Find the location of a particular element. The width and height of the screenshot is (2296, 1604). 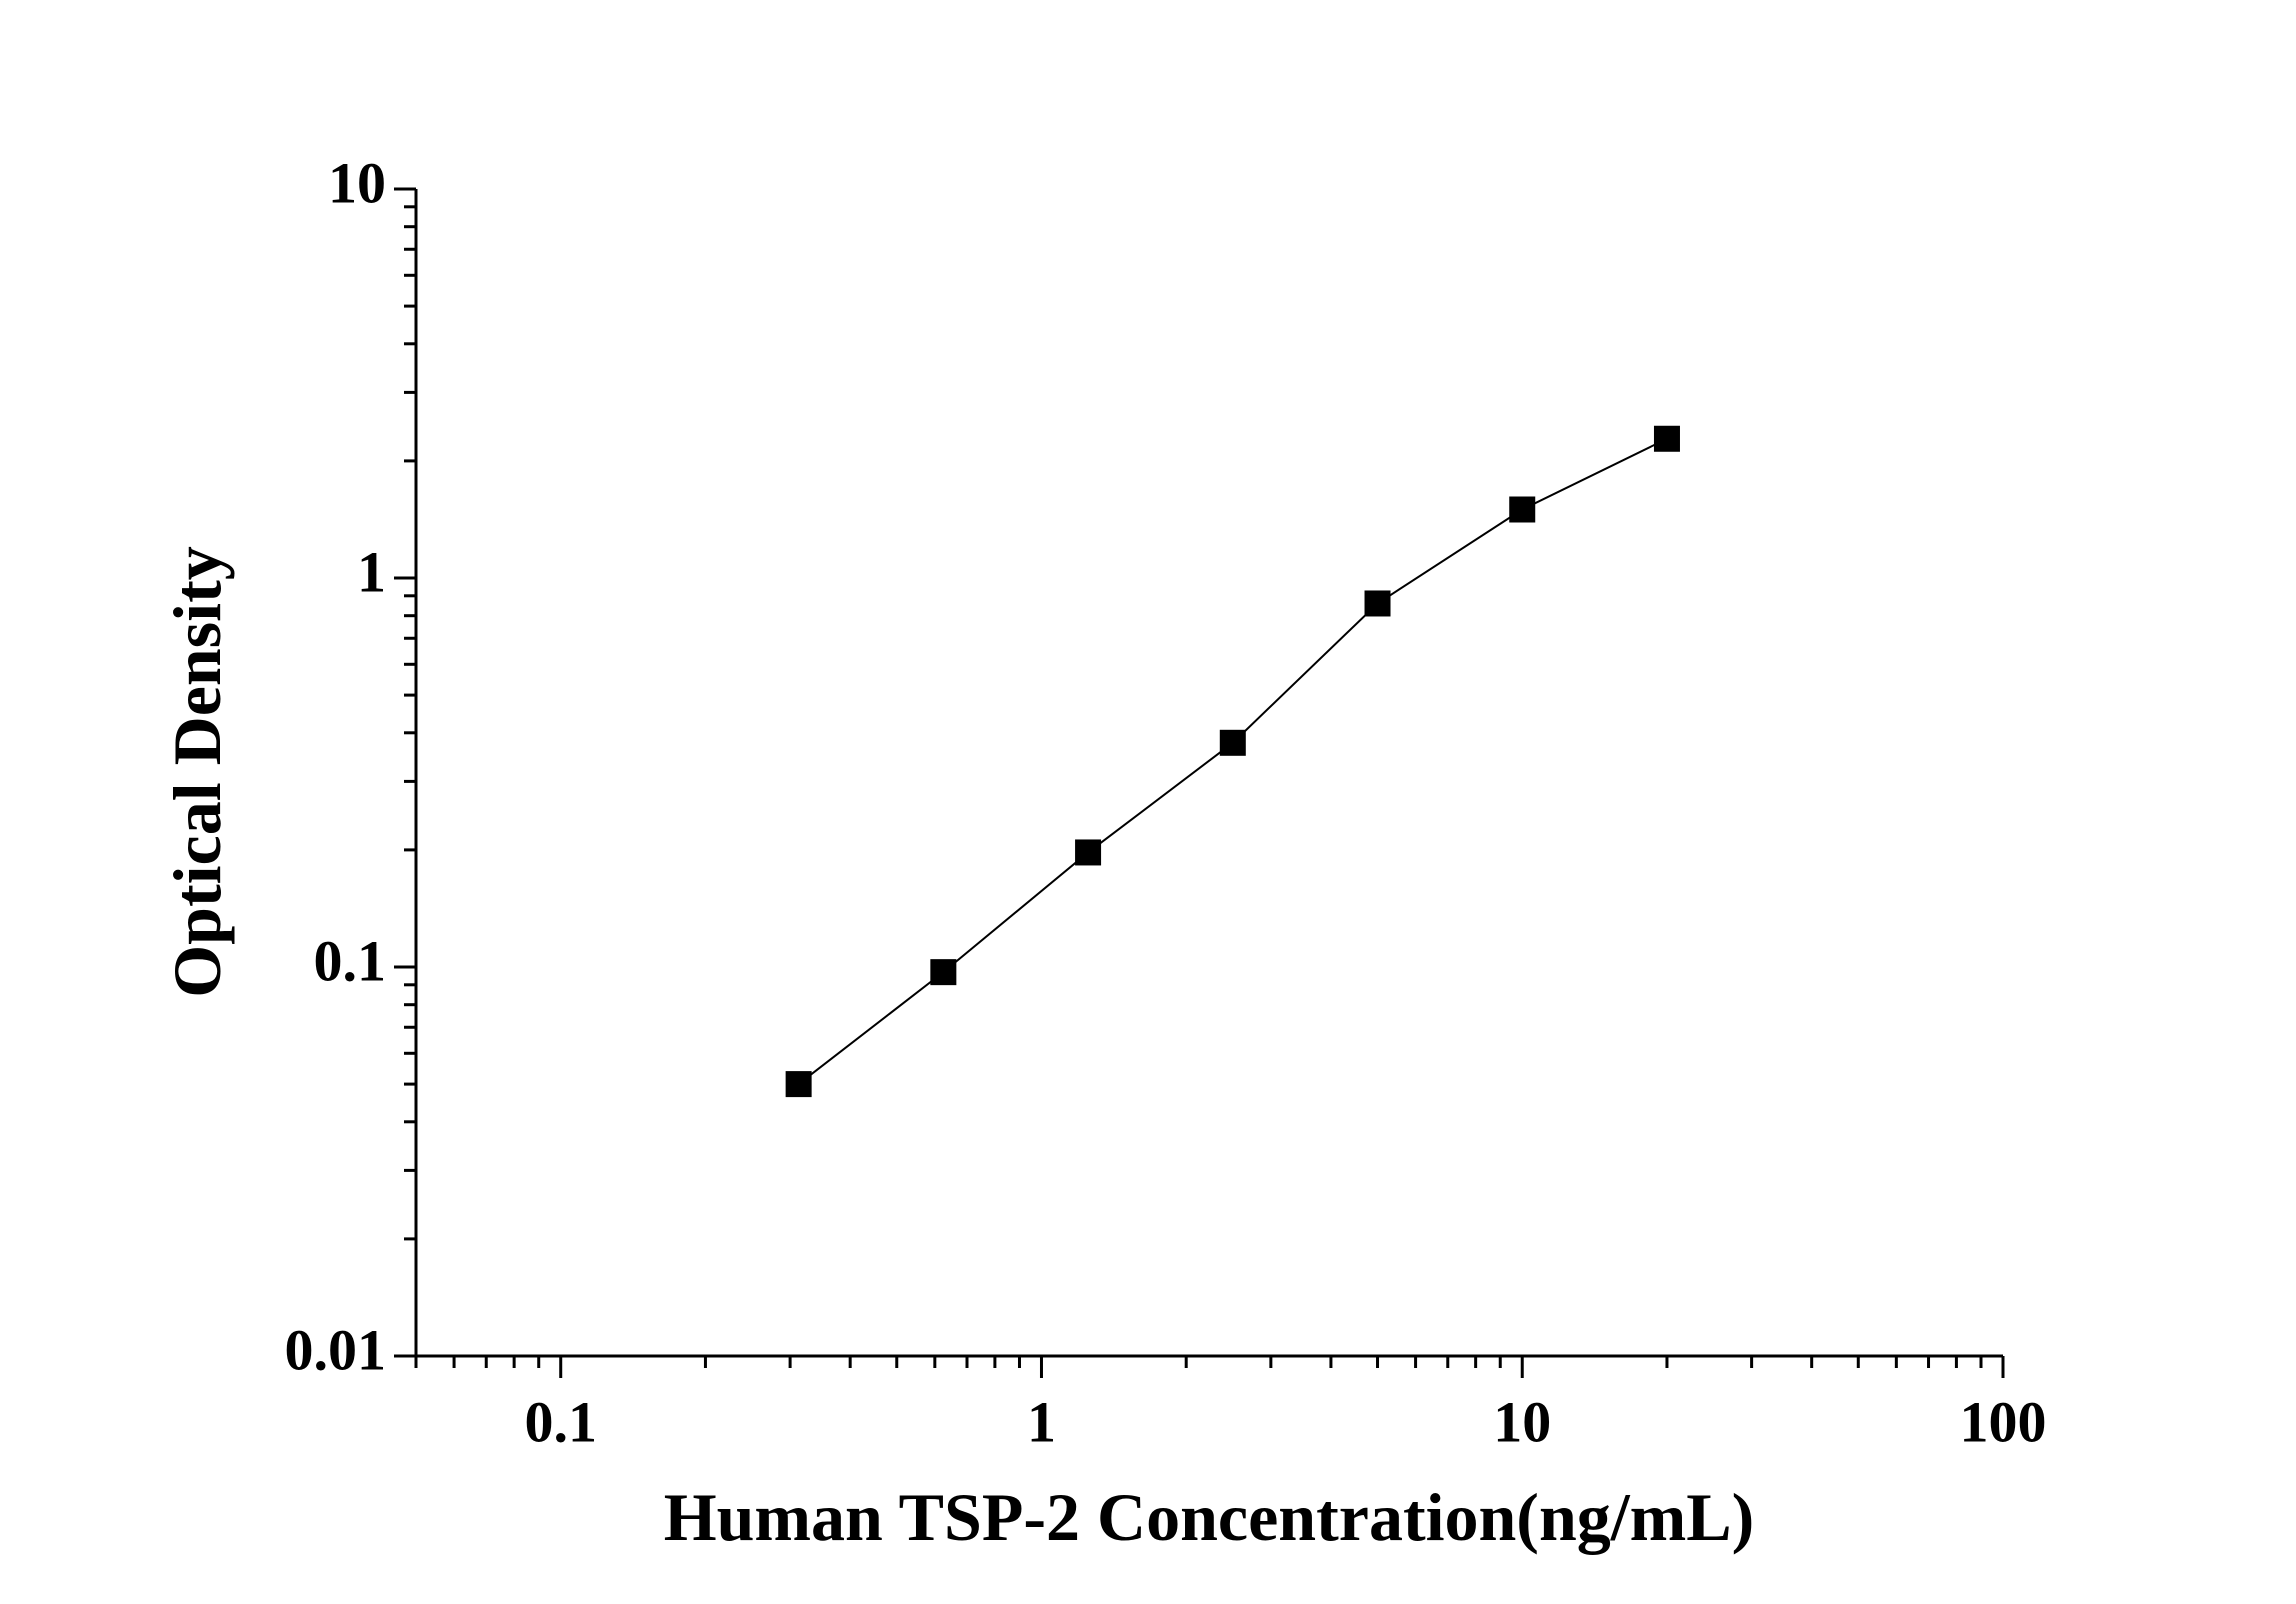

y-tick-label: 0.1 is located at coordinates (350, 960).